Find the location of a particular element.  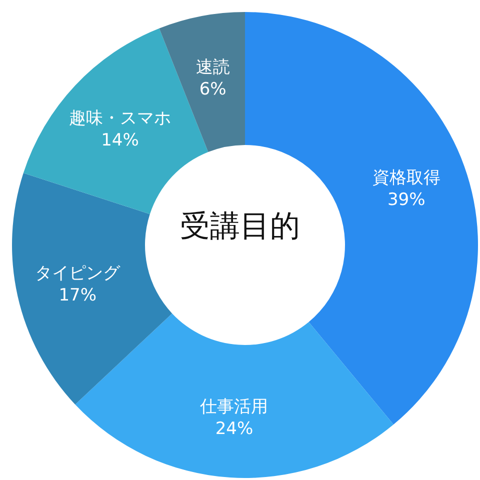

data-label: 14% is located at coordinates (120, 140).